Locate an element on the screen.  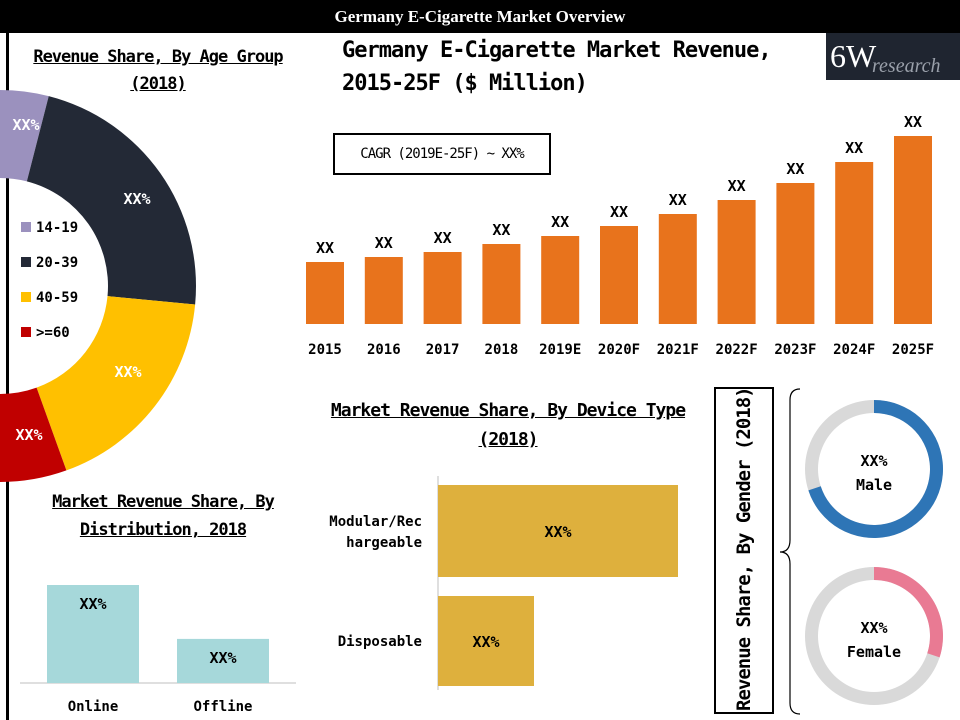
revenue-tick-label: 2024F is located at coordinates (854, 350).